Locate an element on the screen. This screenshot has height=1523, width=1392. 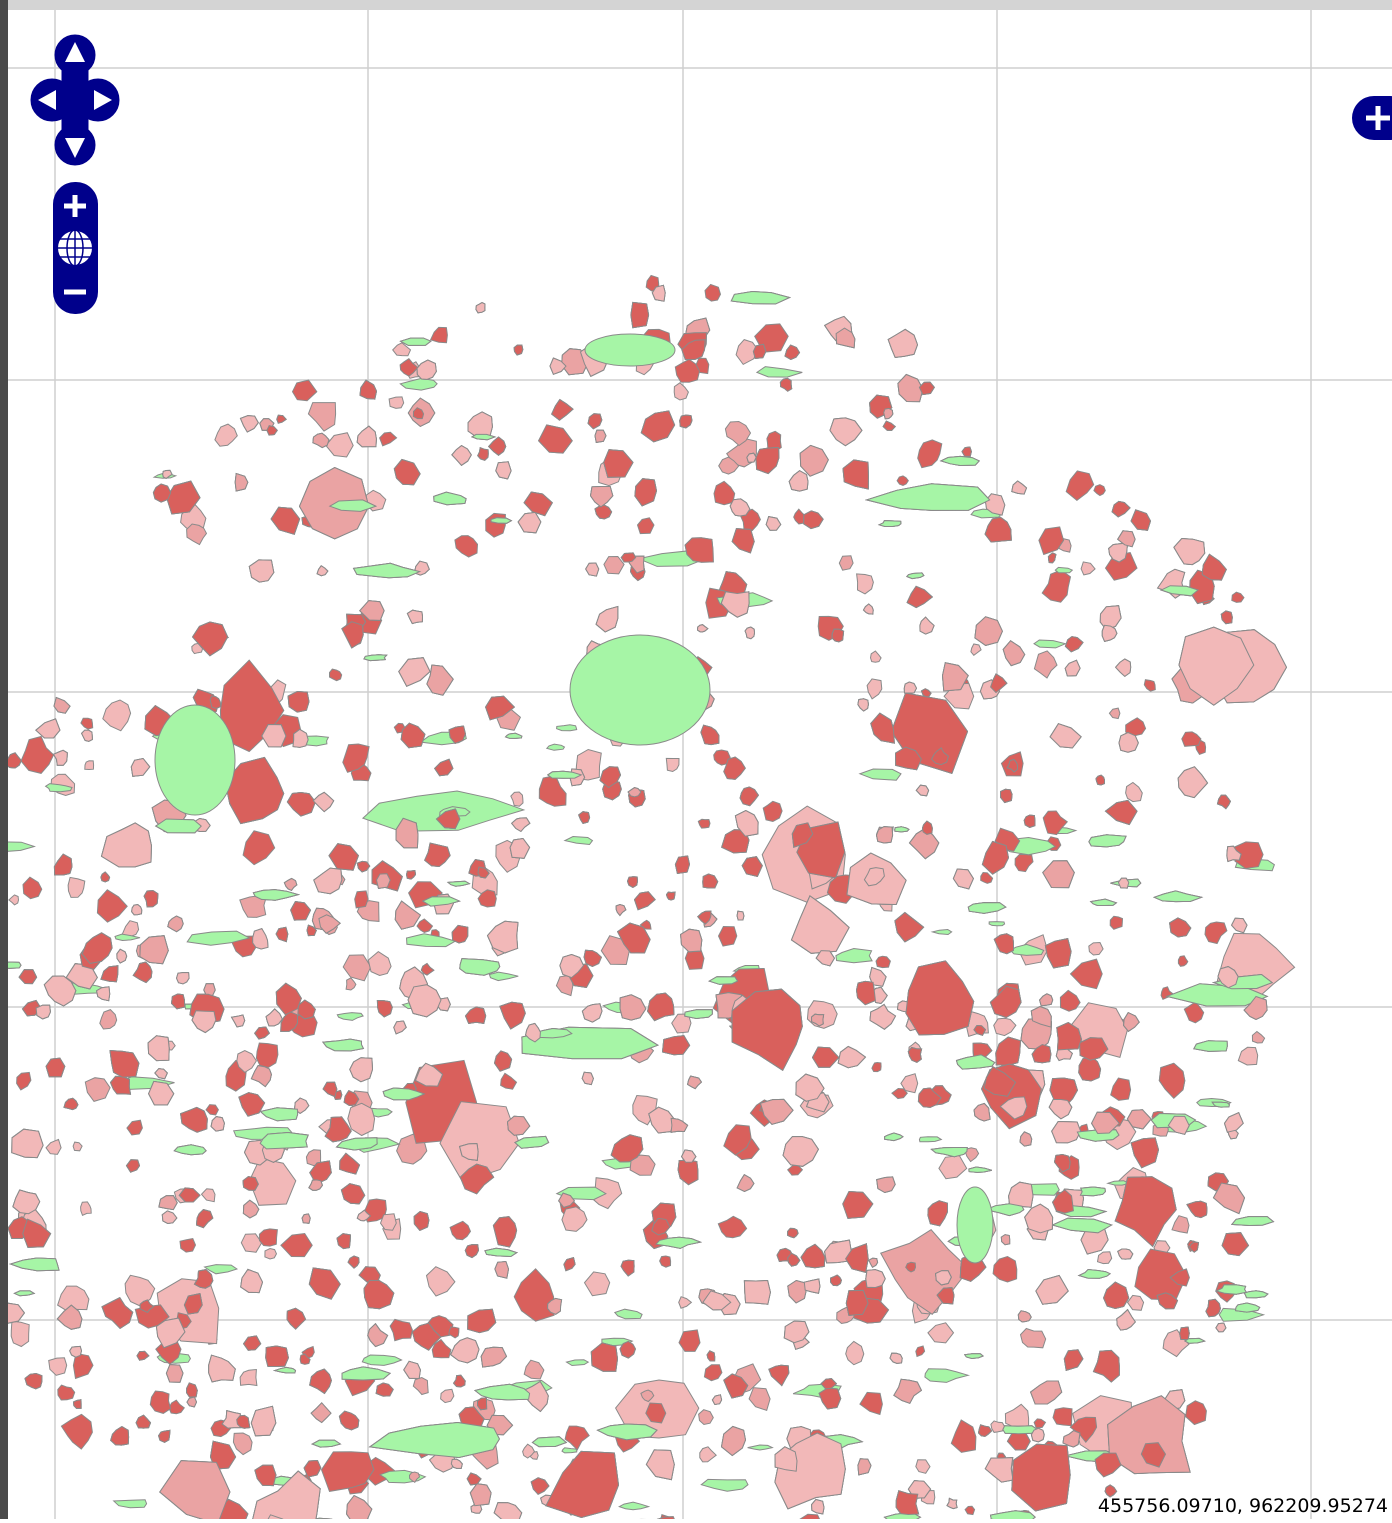
arrow-down is located at coordinates (75, 148).